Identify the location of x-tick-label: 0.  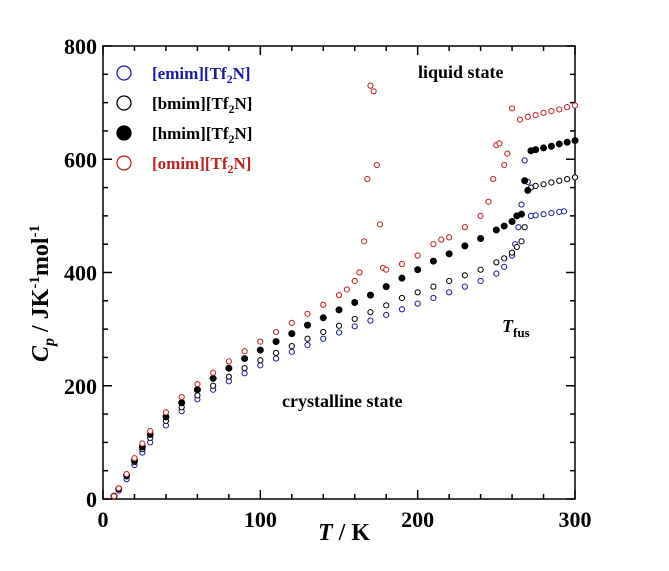
(103, 519).